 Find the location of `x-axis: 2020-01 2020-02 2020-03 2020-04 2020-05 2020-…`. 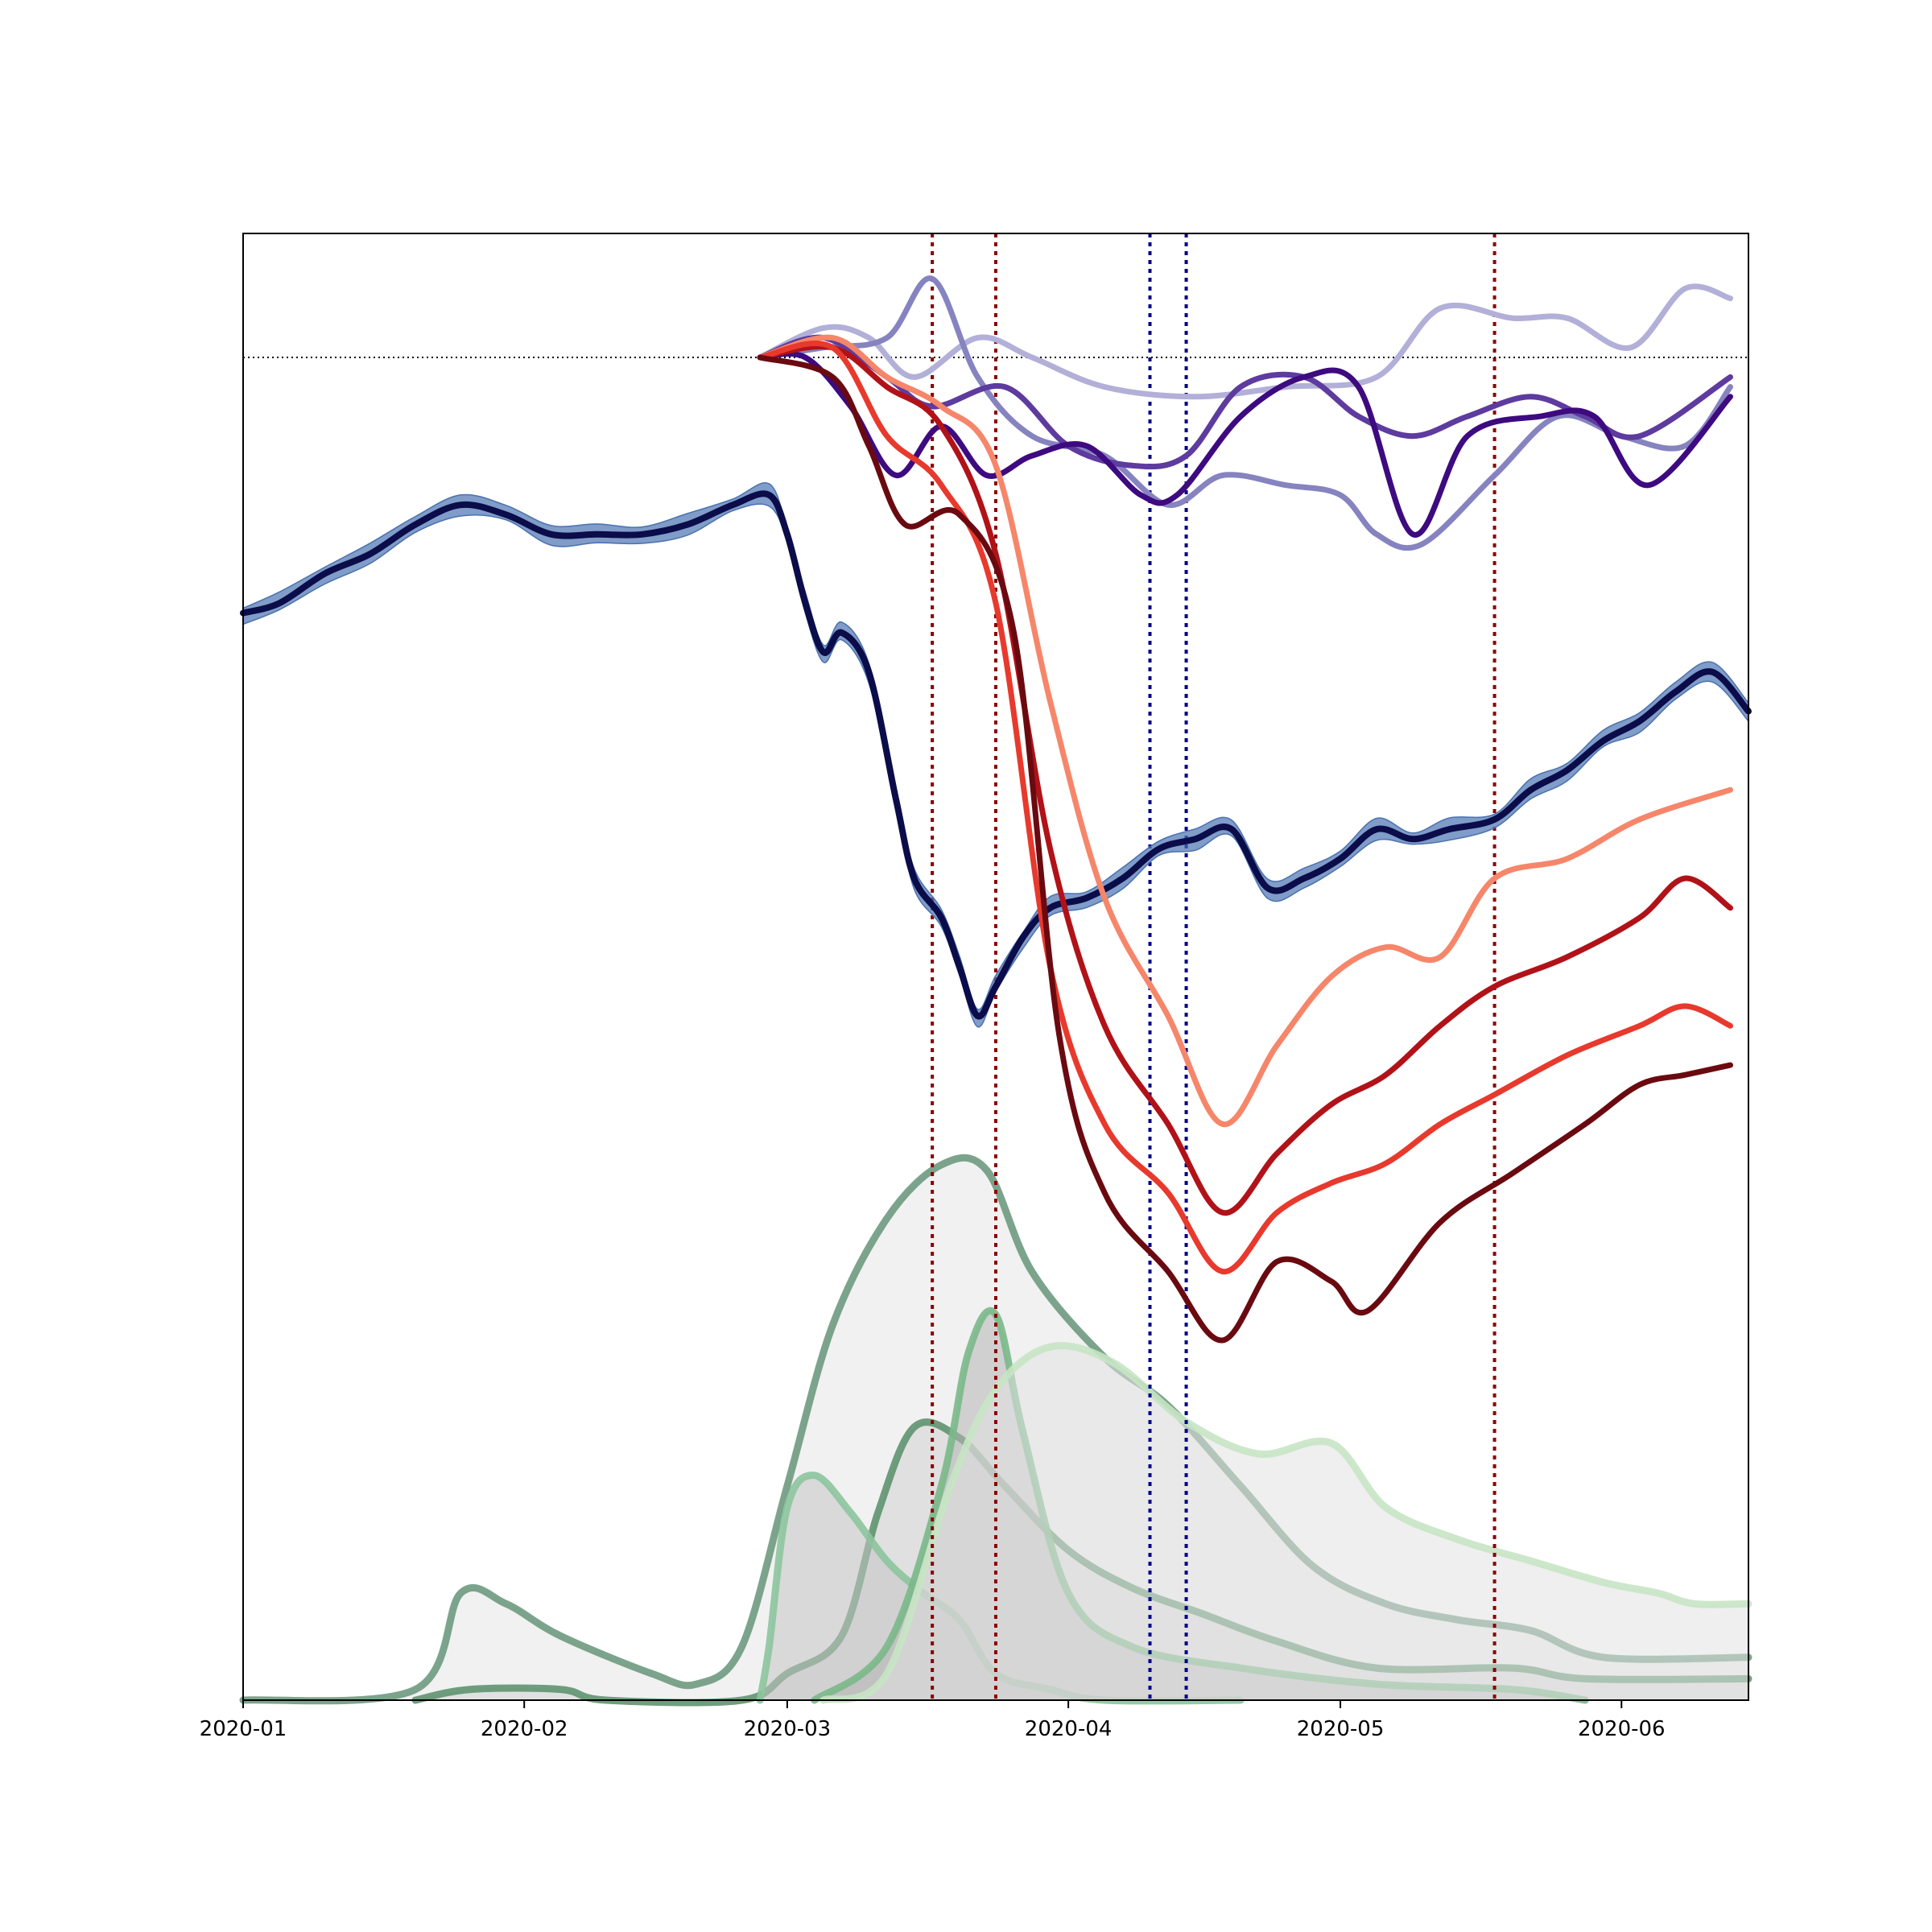

x-axis: 2020-01 2020-02 2020-03 2020-04 2020-05 2020-… is located at coordinates (933, 1720).